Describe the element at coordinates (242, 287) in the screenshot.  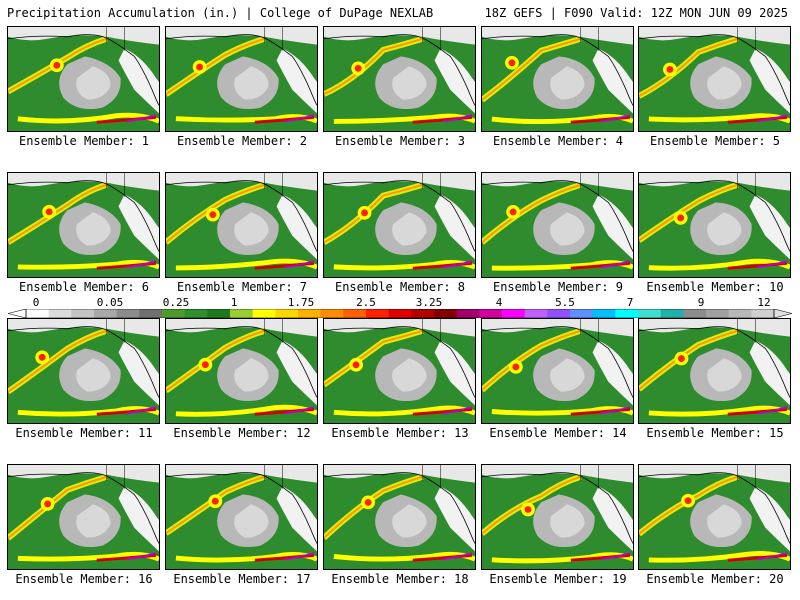
I see `ensemble-member-label: Ensemble Member: 7` at that location.